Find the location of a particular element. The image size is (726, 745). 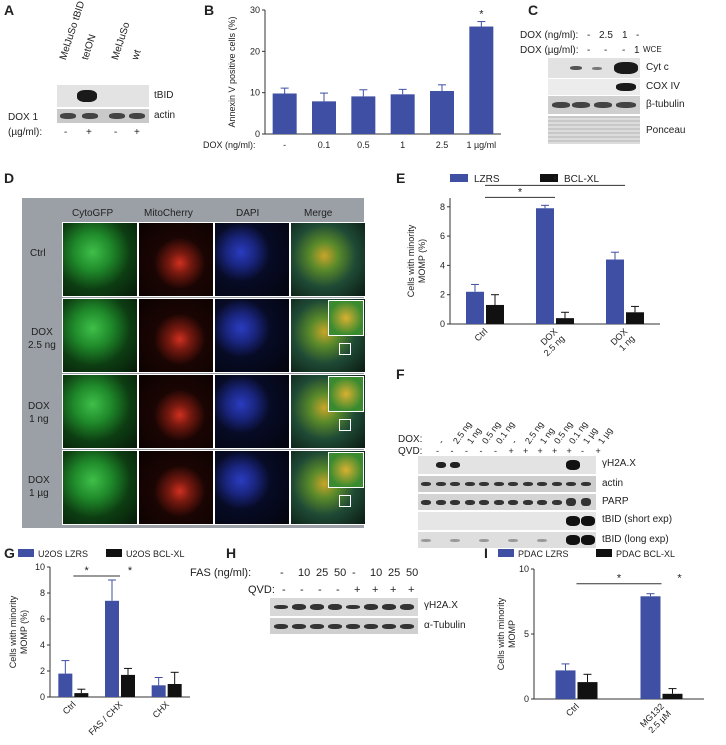

panel-a-sign-4: + is located at coordinates (137, 132).